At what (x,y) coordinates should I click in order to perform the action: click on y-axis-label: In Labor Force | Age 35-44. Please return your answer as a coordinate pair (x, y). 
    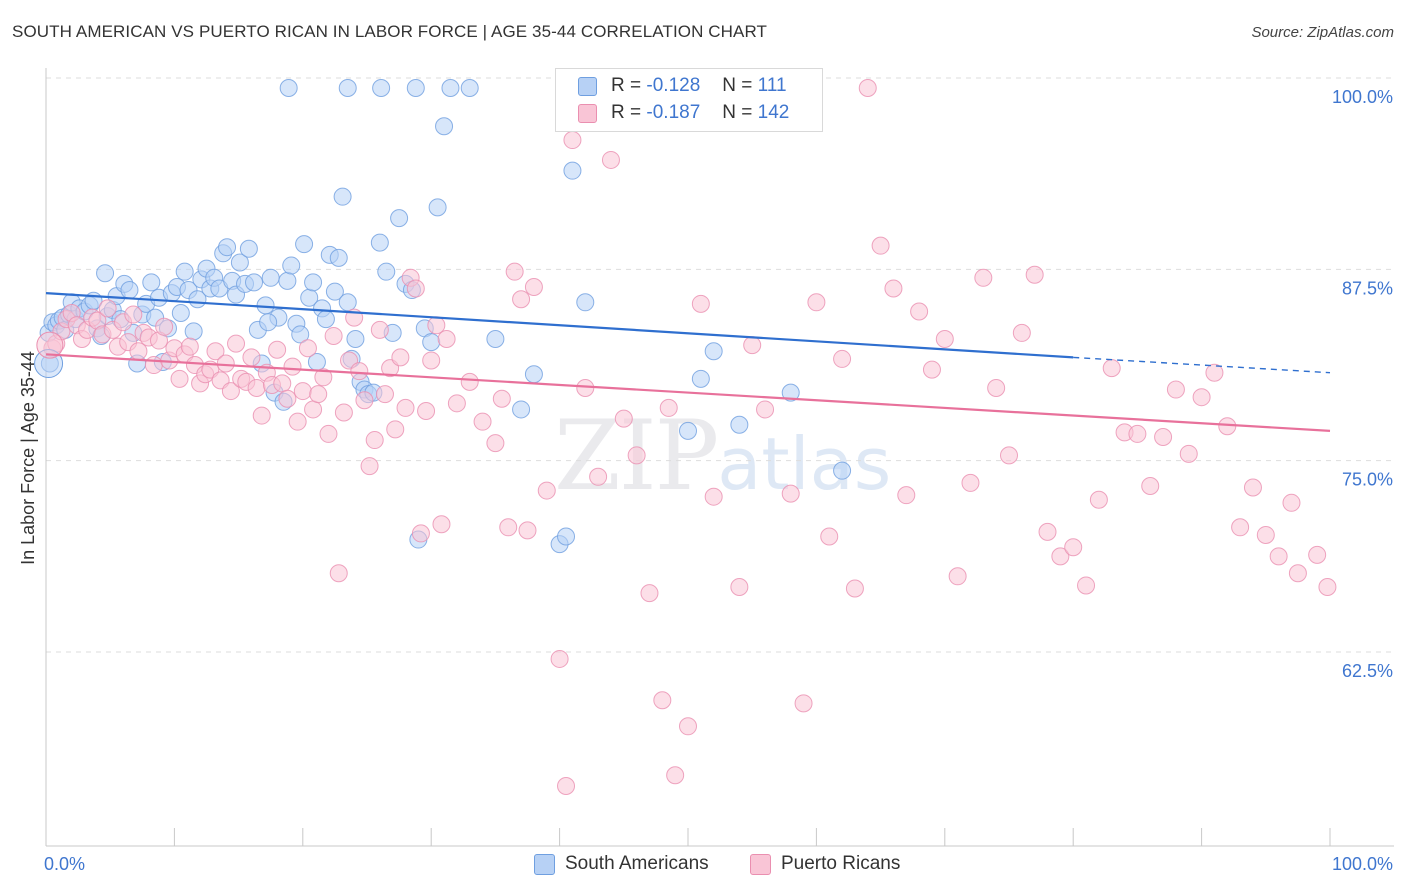
    Looking at the image, I should click on (28, 458).